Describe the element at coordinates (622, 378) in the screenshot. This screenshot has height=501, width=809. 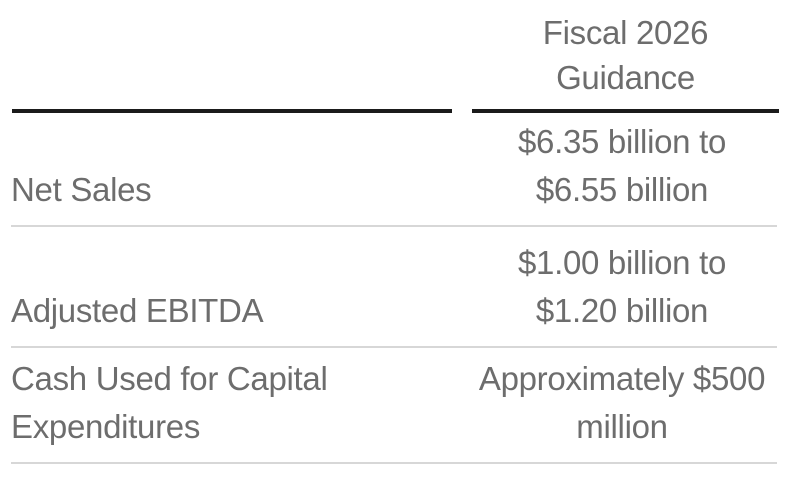
I see `value-line-1: Approximately $500` at that location.